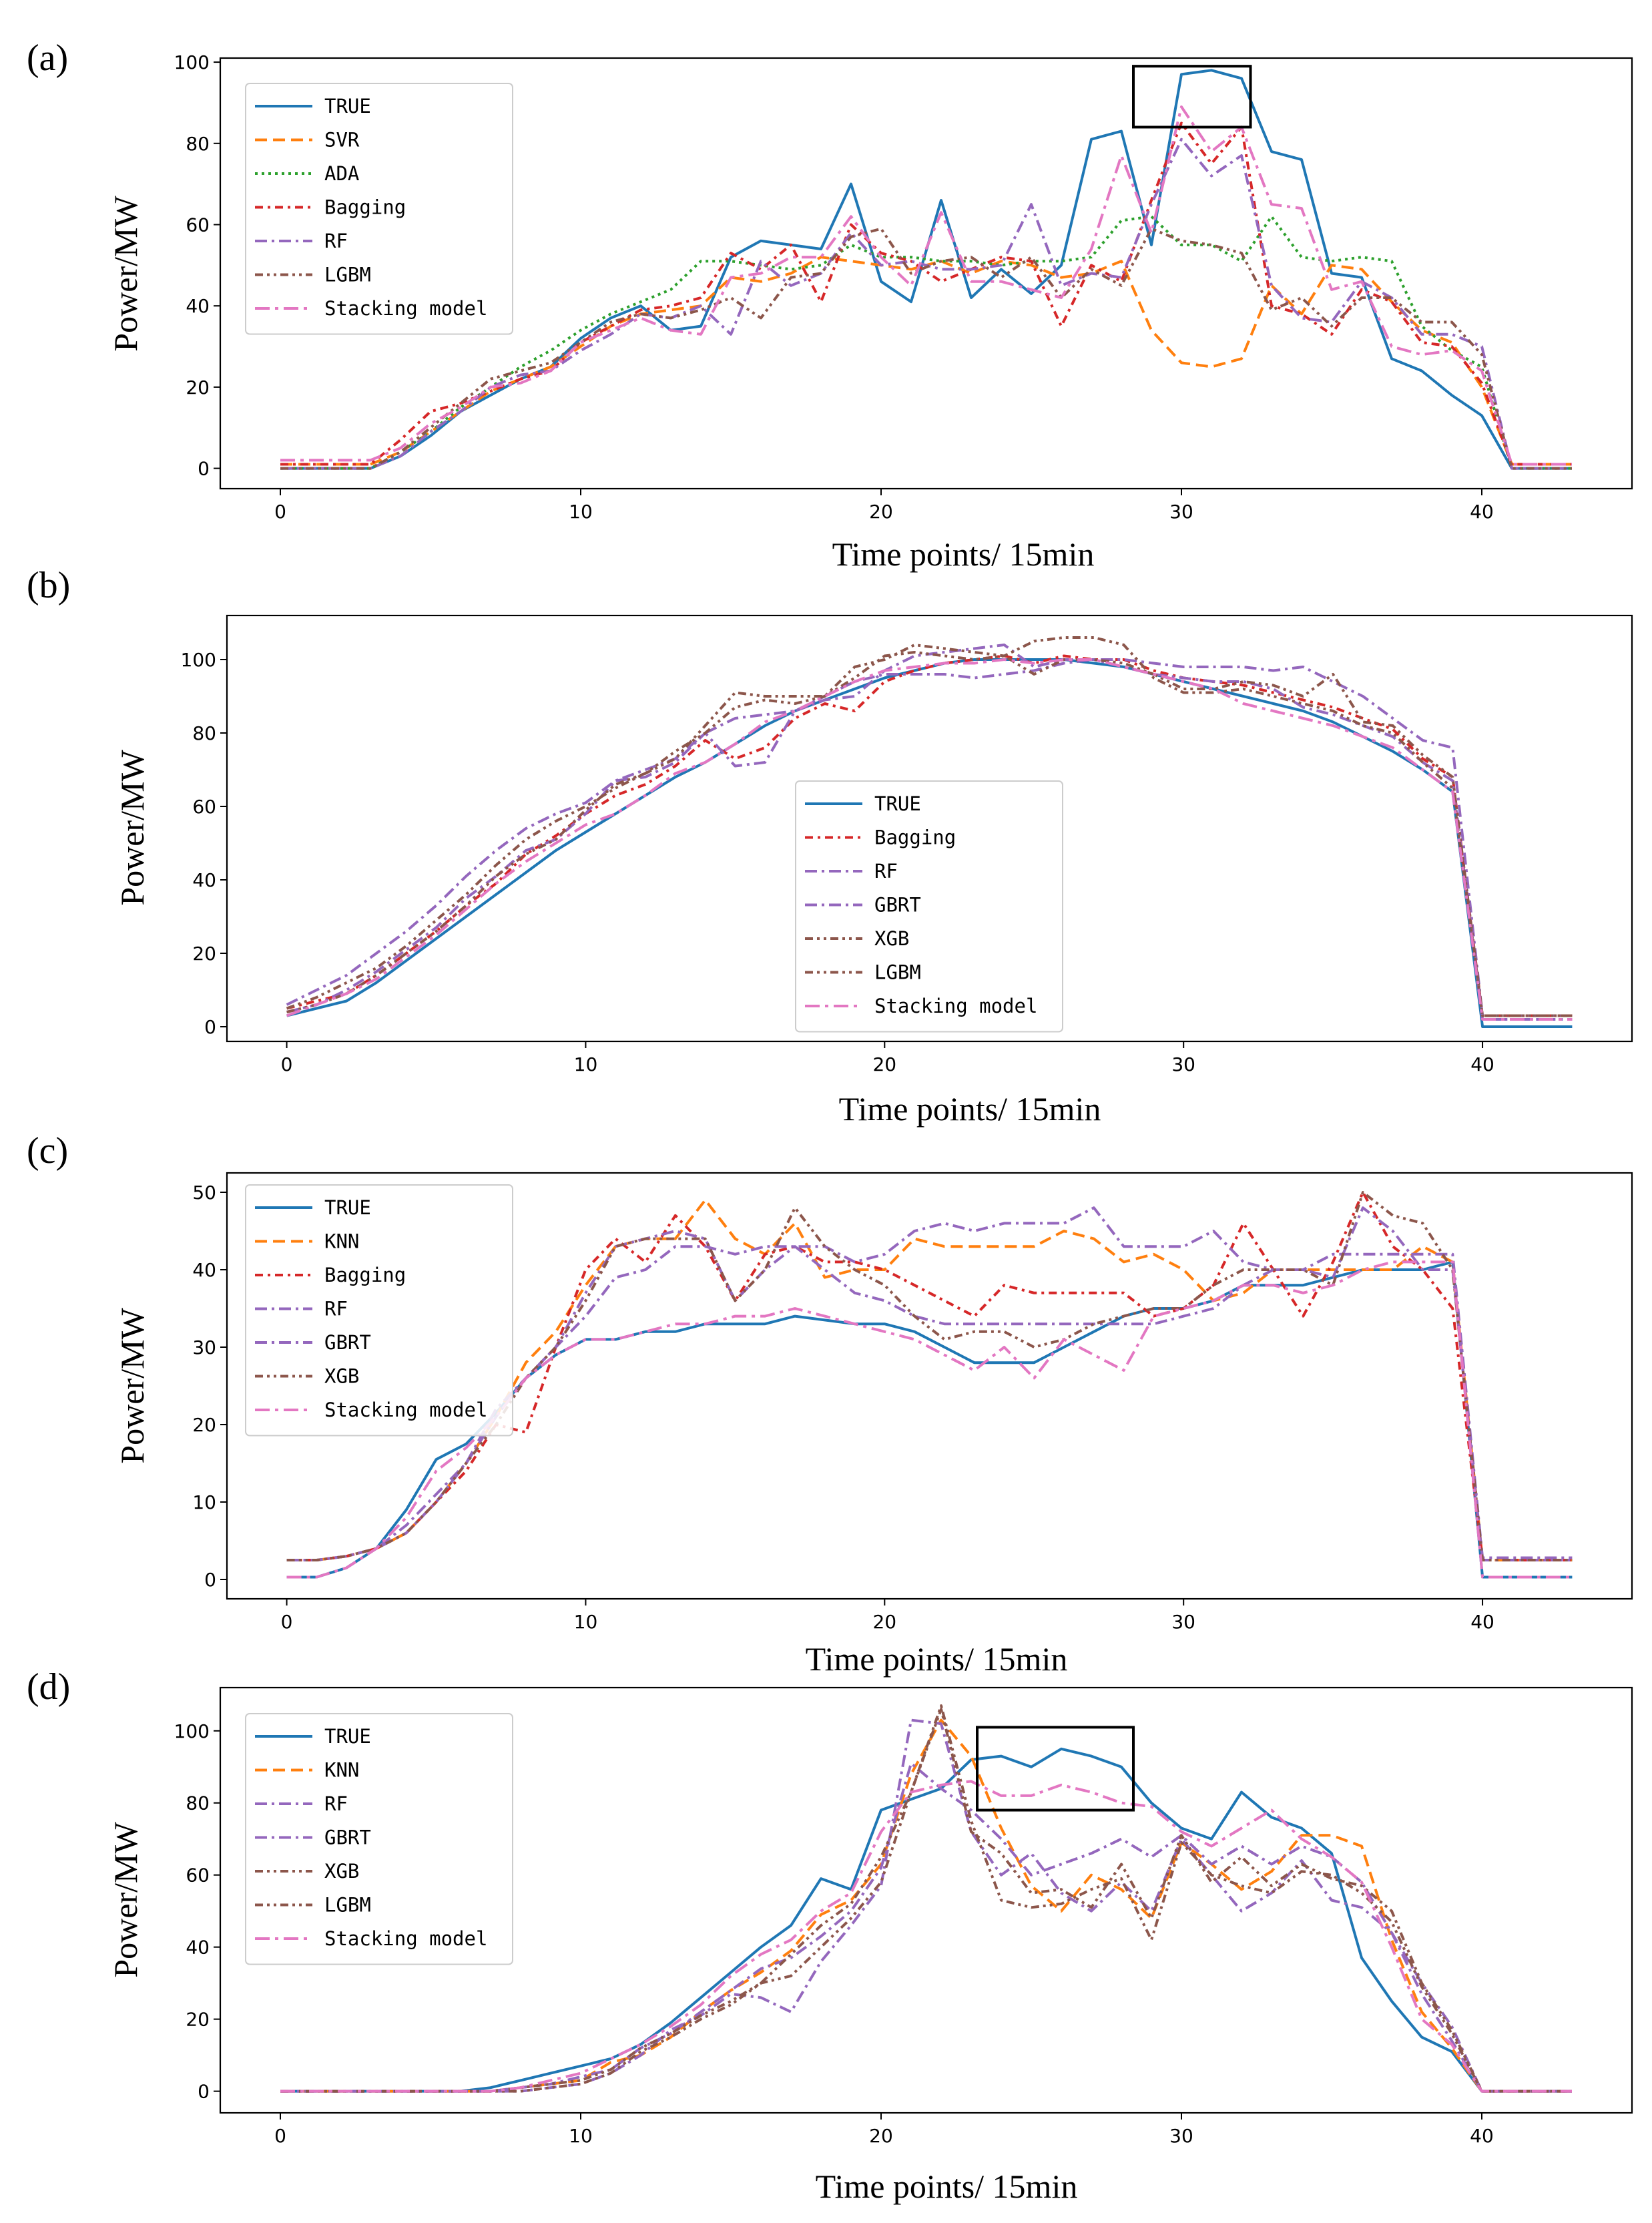  Describe the element at coordinates (280, 2136) in the screenshot. I see `panel-d-x-tick-label: 0` at that location.